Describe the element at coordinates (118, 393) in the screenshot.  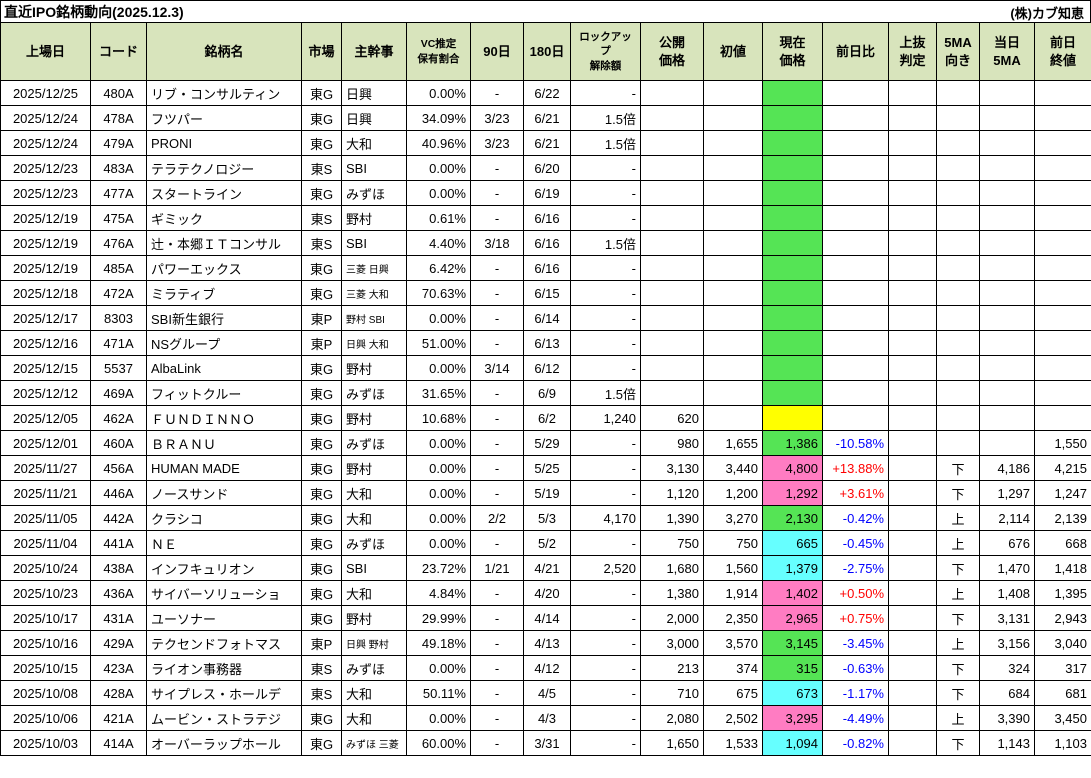
I see `cell-code: 469A` at that location.